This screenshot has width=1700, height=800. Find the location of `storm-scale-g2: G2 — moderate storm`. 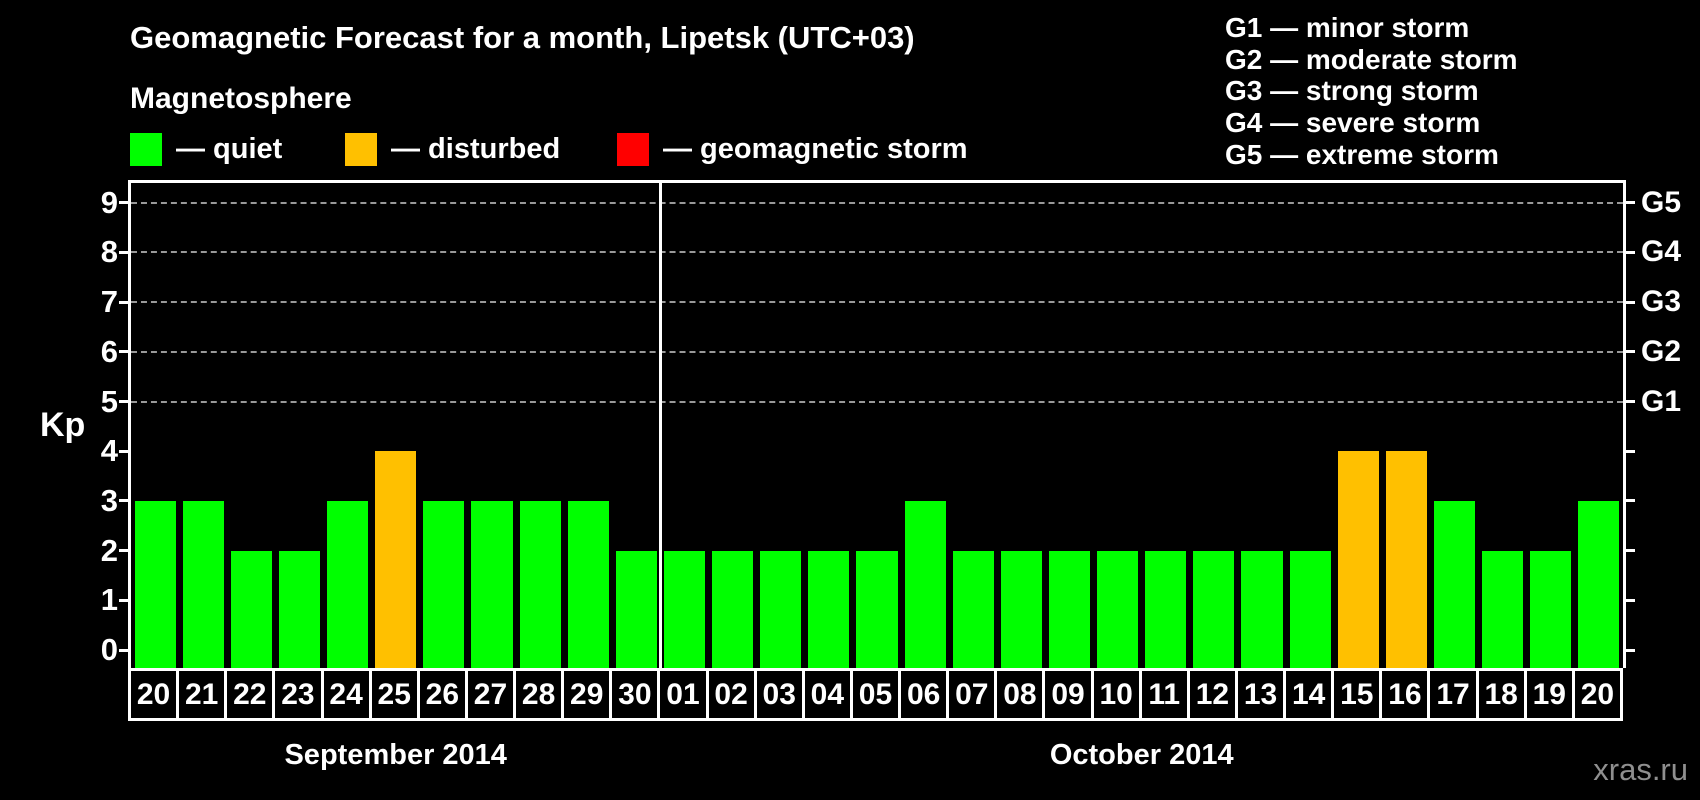

storm-scale-g2: G2 — moderate storm is located at coordinates (1371, 59).